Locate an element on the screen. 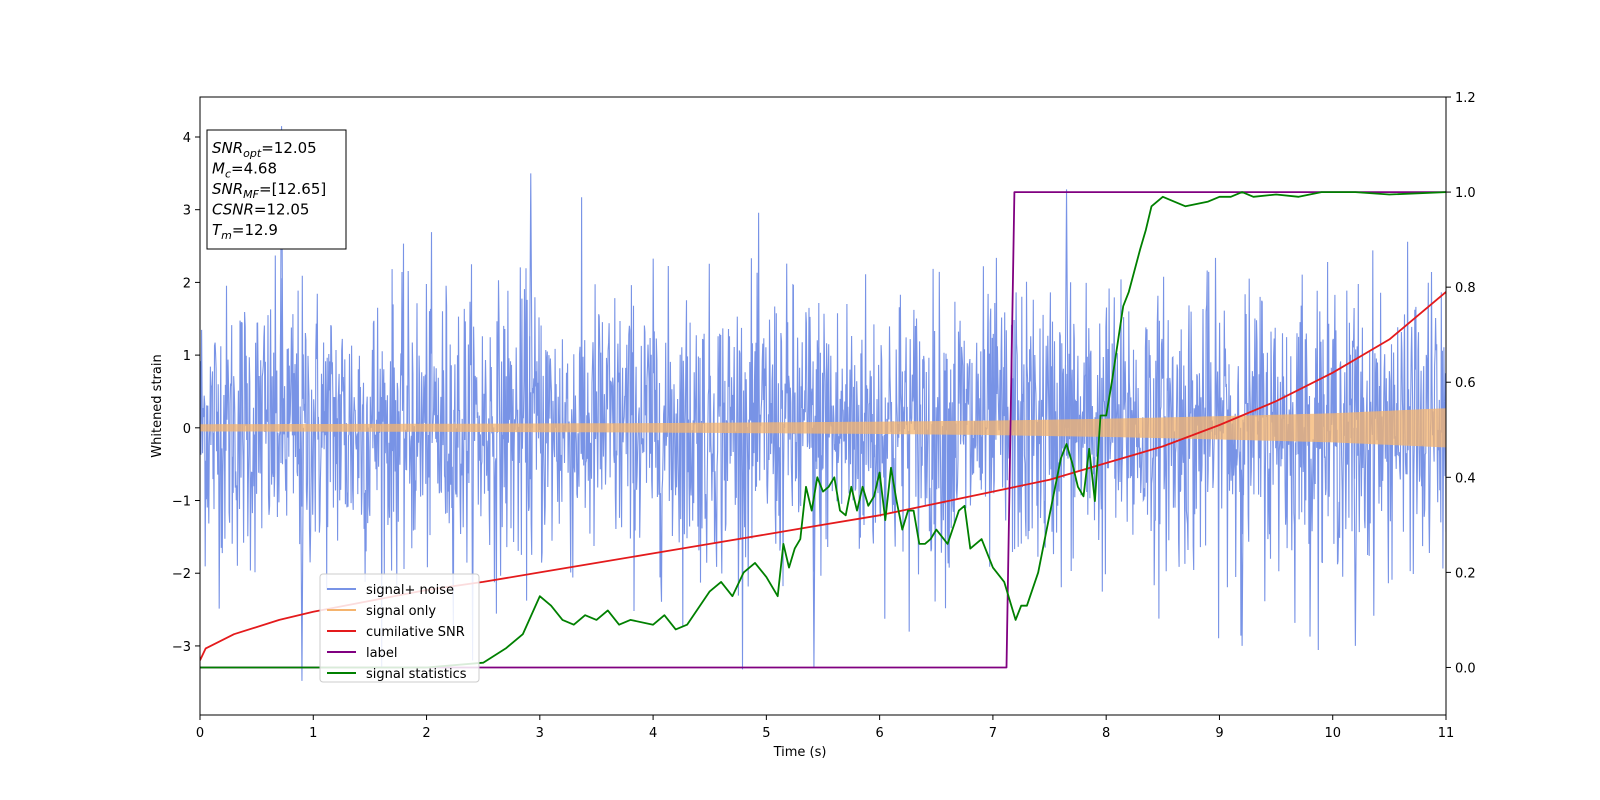  x-tick-label: 11 is located at coordinates (1446, 733).